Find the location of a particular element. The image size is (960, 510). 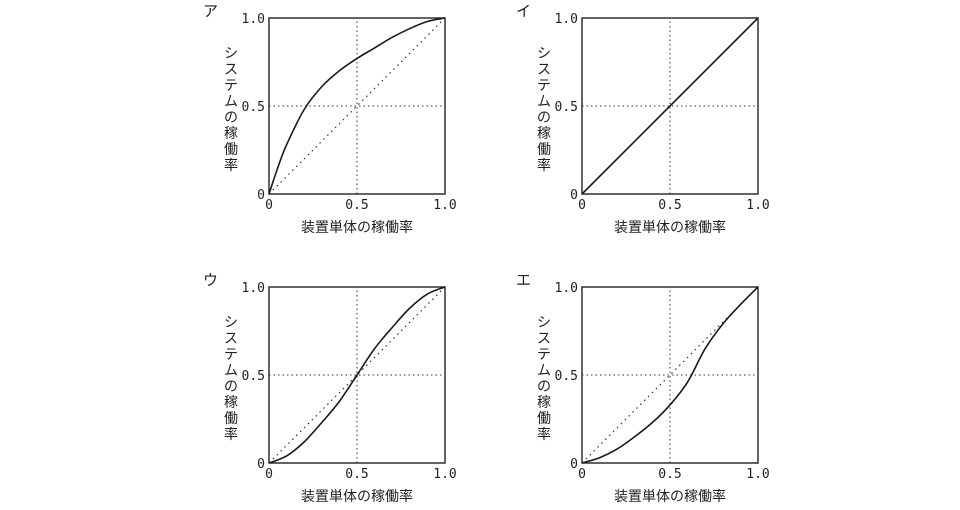

chart-panel-1: ア 0 0.5 1.0 0 0.5 1.0 装置単体の稼働率 システムの稼働率 is located at coordinates (330, 119).